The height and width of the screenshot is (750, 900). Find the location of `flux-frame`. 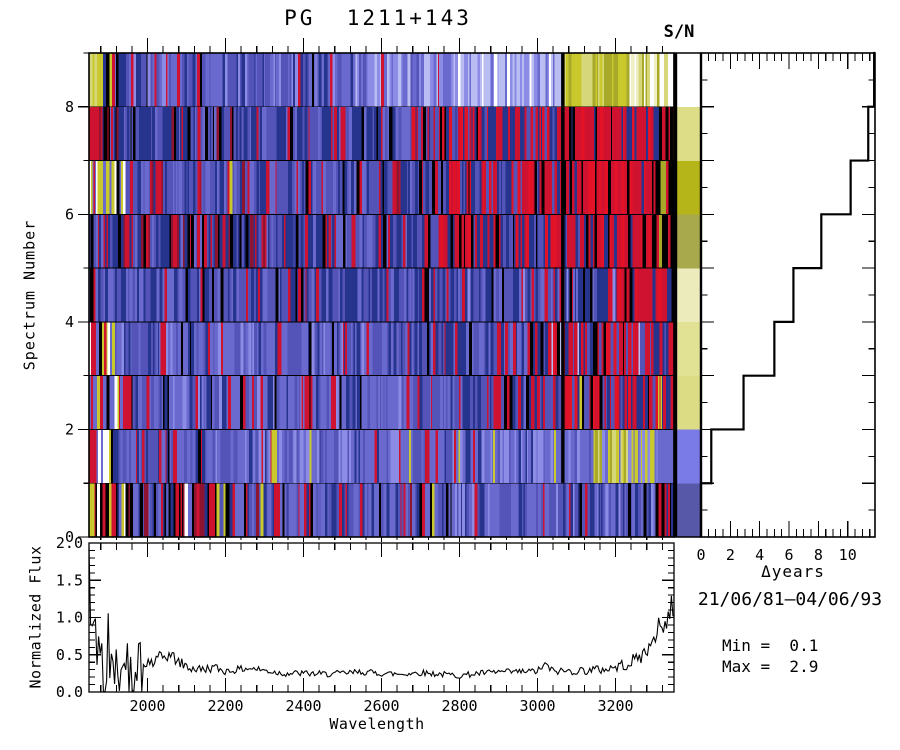

flux-frame is located at coordinates (381, 617).